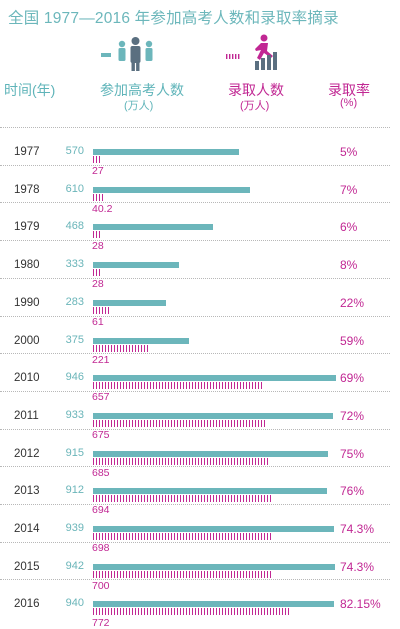  What do you see at coordinates (74, 452) in the screenshot?
I see `applicants-value-label: 915` at bounding box center [74, 452].